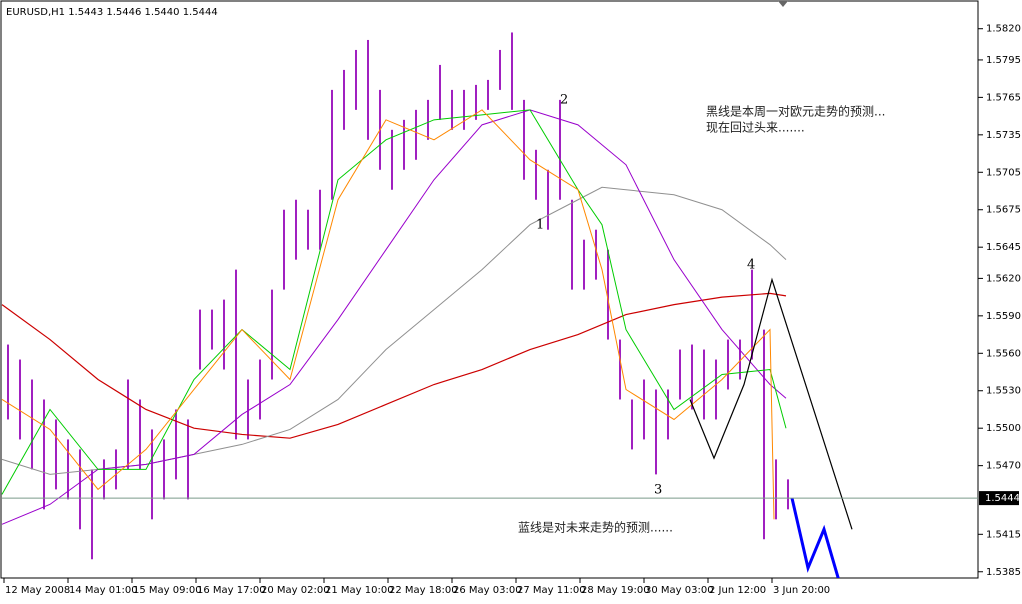 This screenshot has height=604, width=1022. What do you see at coordinates (103, 590) in the screenshot?
I see `x-tick-label: 14 May 01:00` at bounding box center [103, 590].